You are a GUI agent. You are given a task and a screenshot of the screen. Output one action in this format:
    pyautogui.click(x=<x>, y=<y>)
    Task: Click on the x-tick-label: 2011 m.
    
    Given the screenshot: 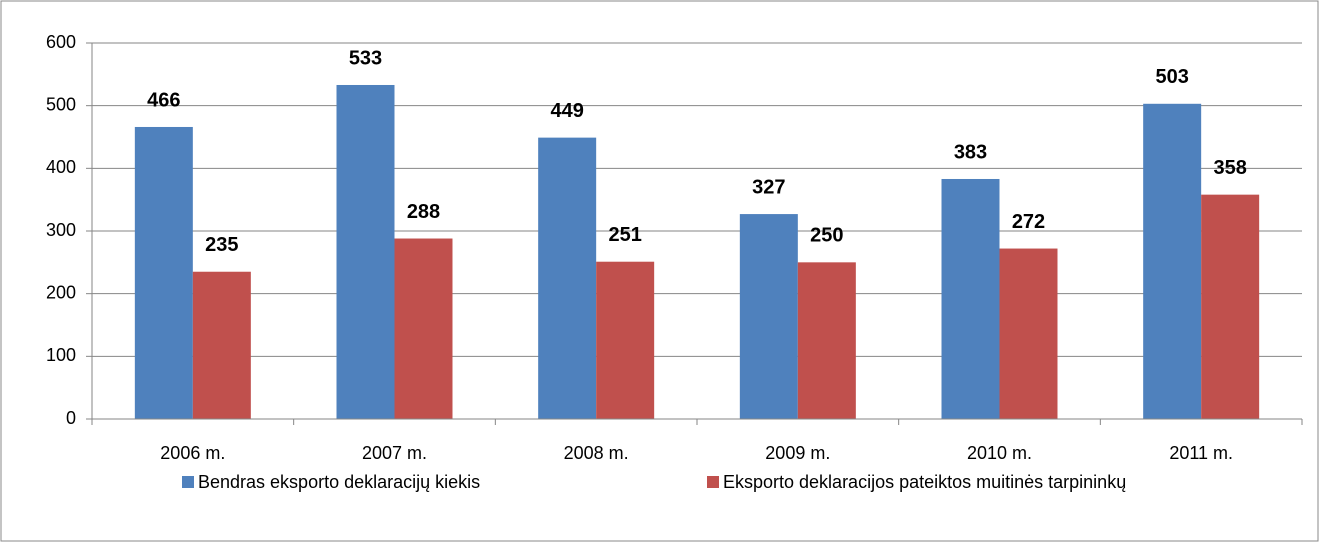 What is the action you would take?
    pyautogui.click(x=1201, y=453)
    